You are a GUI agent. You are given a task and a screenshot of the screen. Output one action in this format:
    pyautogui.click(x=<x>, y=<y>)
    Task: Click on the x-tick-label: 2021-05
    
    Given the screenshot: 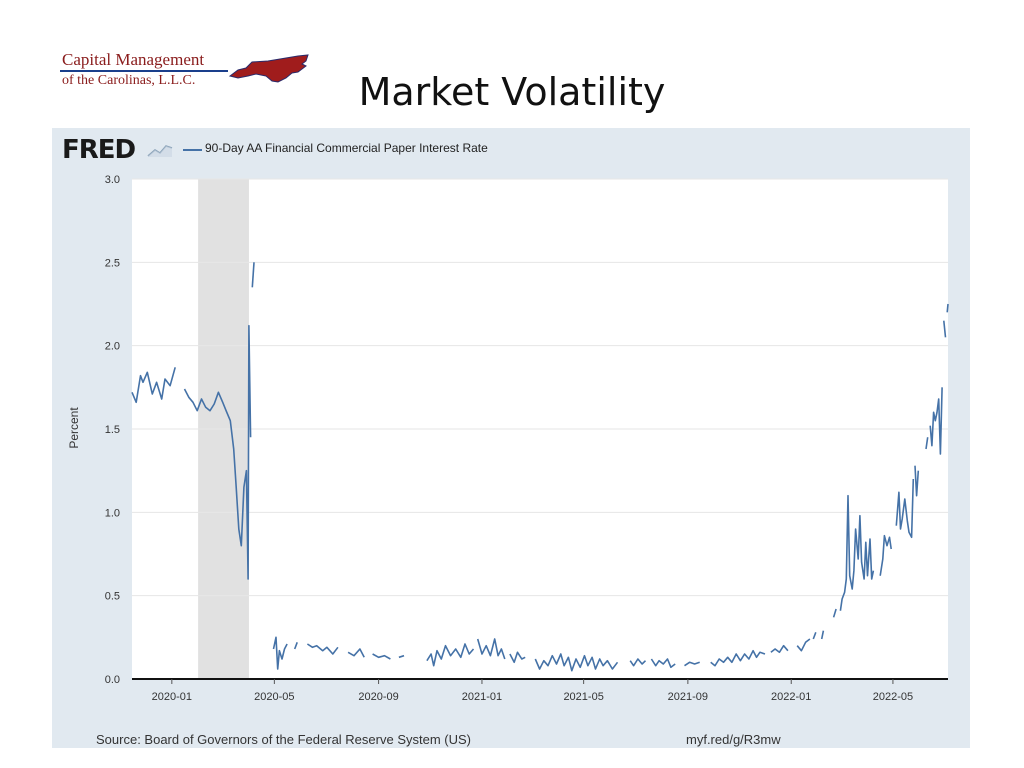 What is the action you would take?
    pyautogui.click(x=583, y=697)
    